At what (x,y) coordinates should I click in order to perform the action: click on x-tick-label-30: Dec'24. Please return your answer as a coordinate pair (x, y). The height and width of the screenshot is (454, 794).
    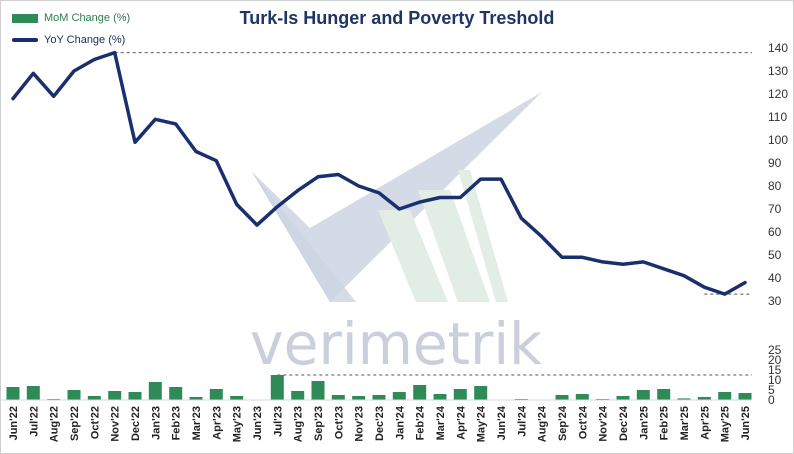
    Looking at the image, I should click on (624, 423).